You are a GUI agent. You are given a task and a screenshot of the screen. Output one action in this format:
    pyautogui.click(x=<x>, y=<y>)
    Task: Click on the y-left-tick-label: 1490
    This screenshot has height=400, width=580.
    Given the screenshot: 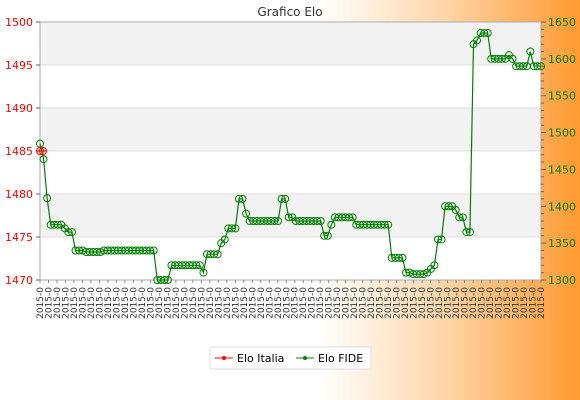 What is the action you would take?
    pyautogui.click(x=19, y=108)
    